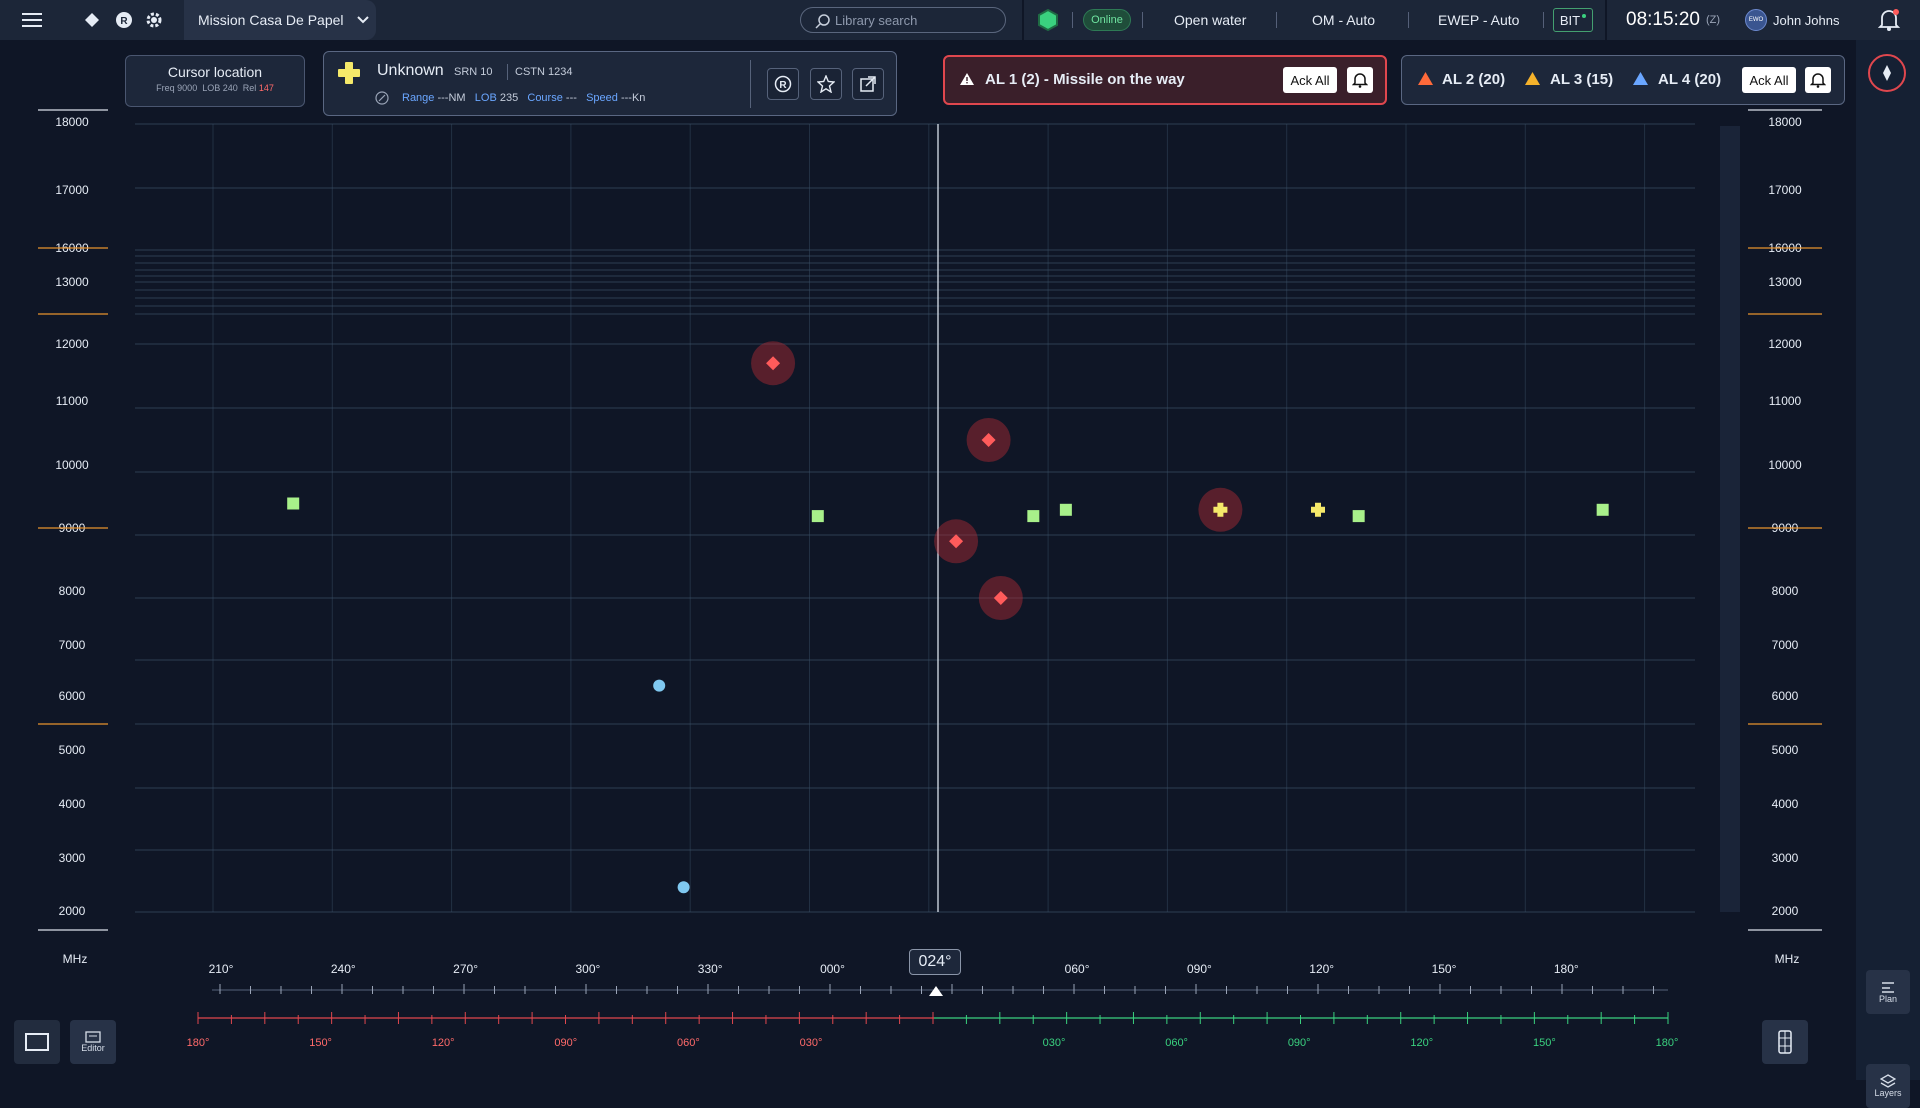  What do you see at coordinates (1360, 80) in the screenshot?
I see `mute-al1-button` at bounding box center [1360, 80].